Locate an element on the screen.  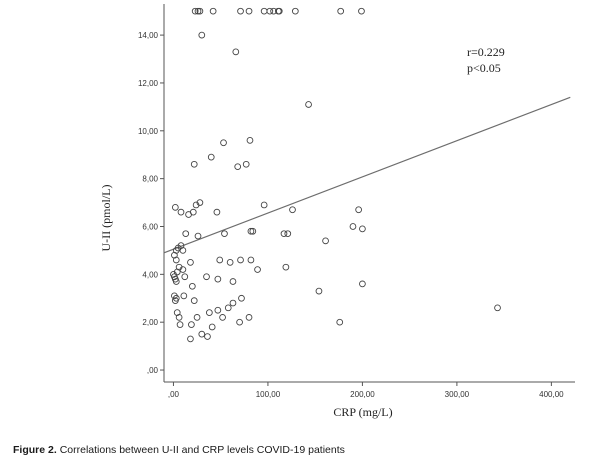
x-tick-label: 300,00 is located at coordinates (457, 394).